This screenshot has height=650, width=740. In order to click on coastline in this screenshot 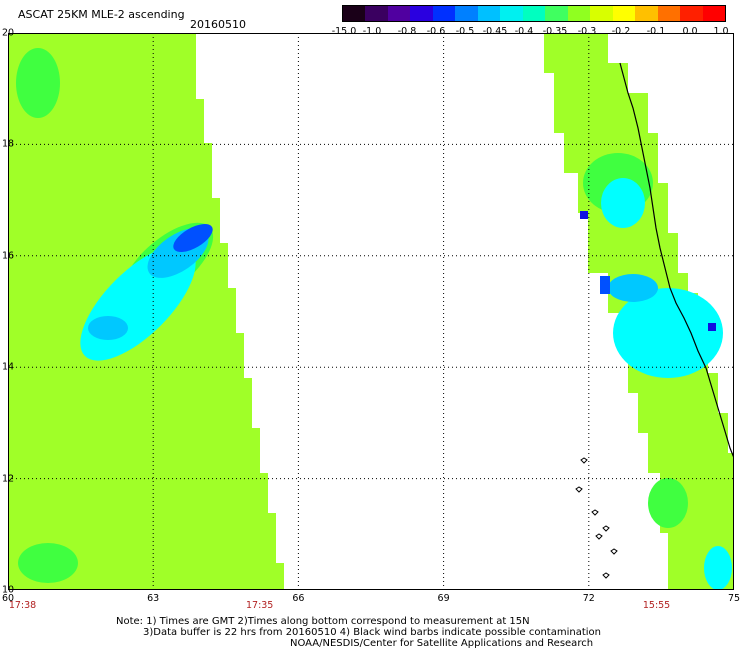, I will do `click(676, 260)`.